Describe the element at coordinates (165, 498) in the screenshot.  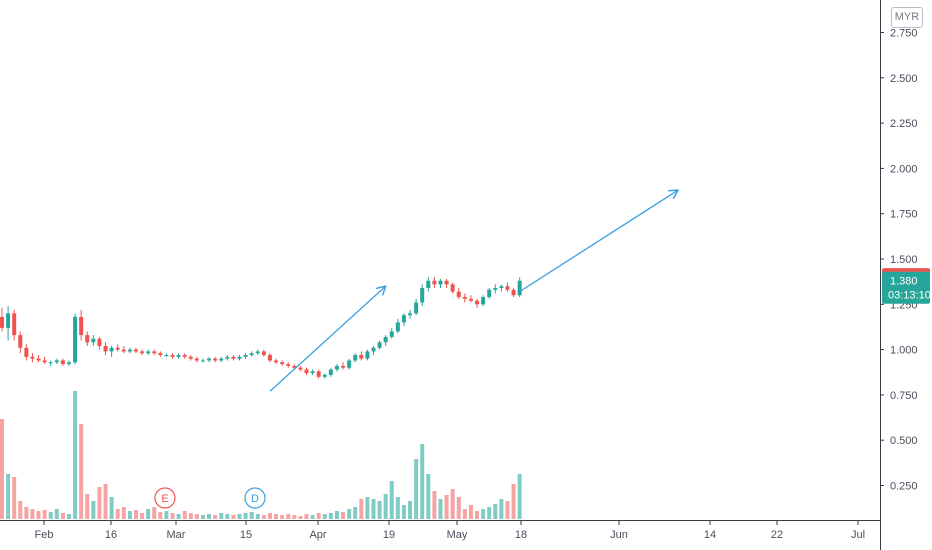
I see `earnings-marker` at that location.